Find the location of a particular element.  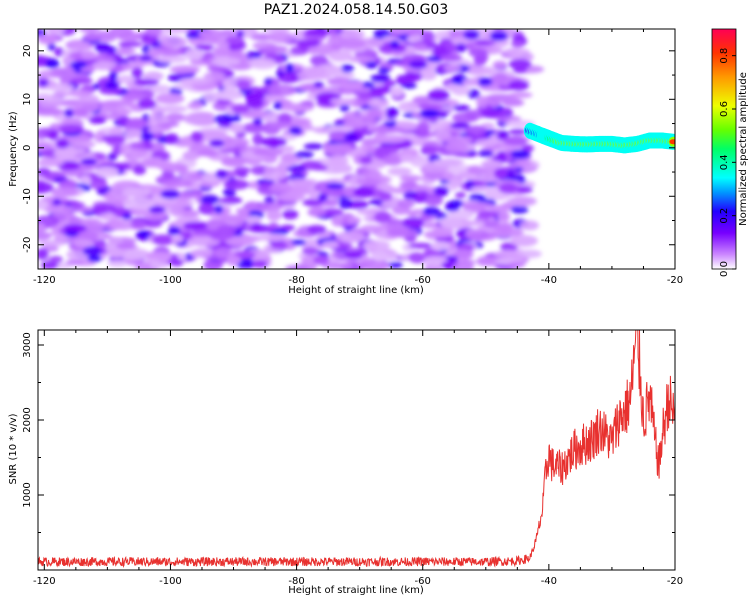

snr-x-label: Height of straight line (km) is located at coordinates (356, 590).